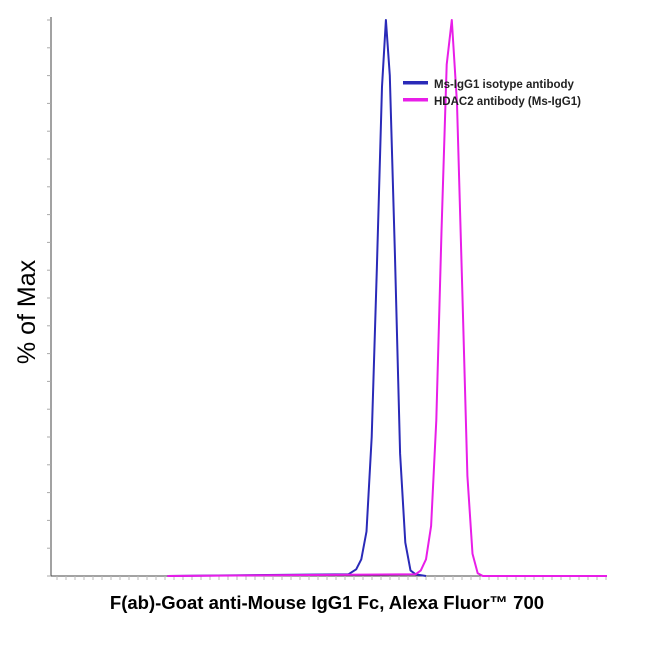 Image resolution: width=650 pixels, height=650 pixels. I want to click on x-axis-ticks, so click(331, 578).